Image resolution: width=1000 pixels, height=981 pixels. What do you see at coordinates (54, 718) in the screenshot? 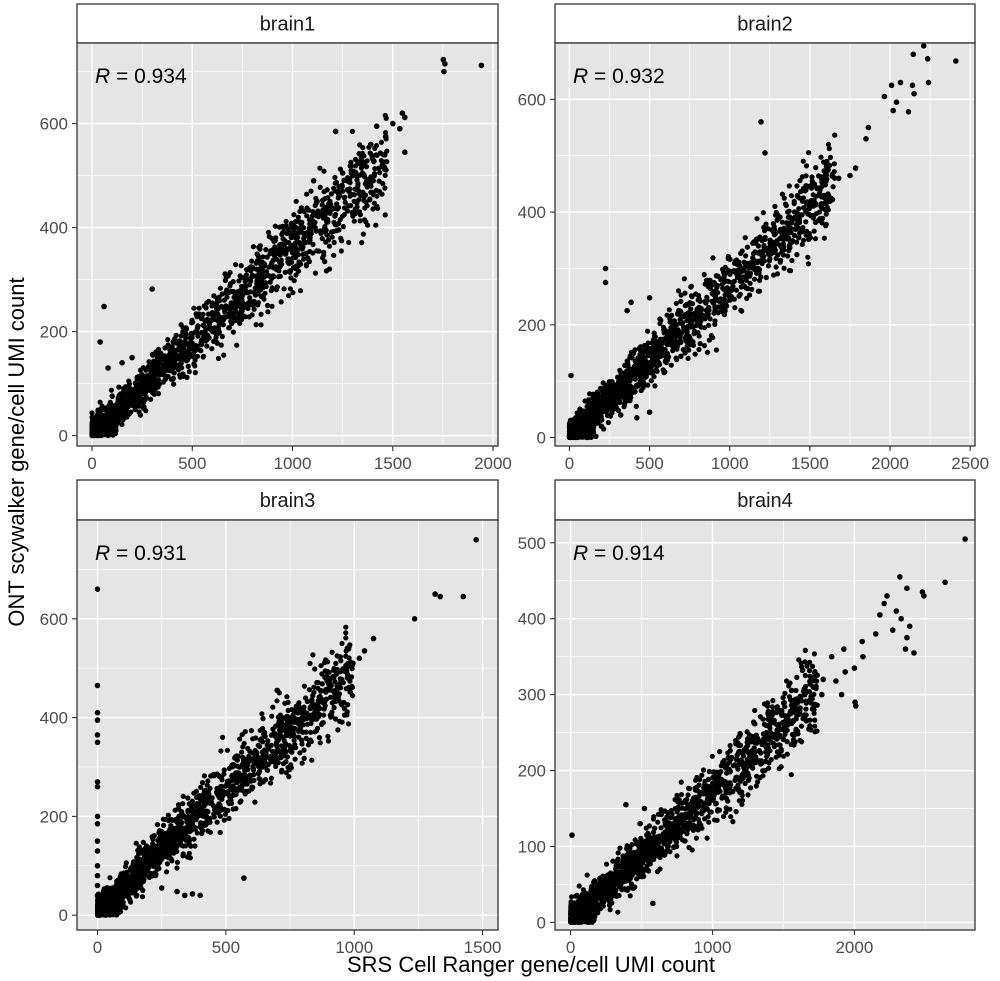
I see `y-tick-label: 400` at bounding box center [54, 718].